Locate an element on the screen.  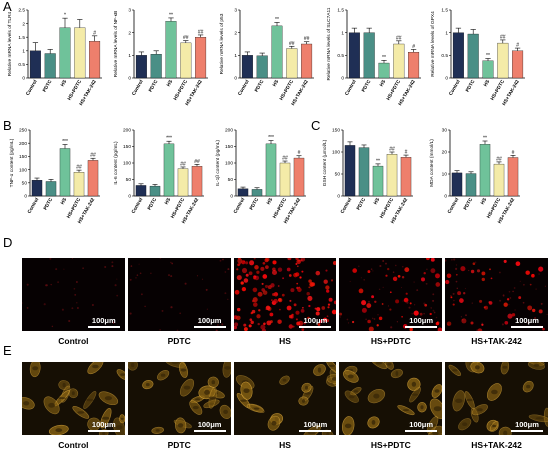
scale-bar-d-4: 100μm is located at coordinates (526, 322).